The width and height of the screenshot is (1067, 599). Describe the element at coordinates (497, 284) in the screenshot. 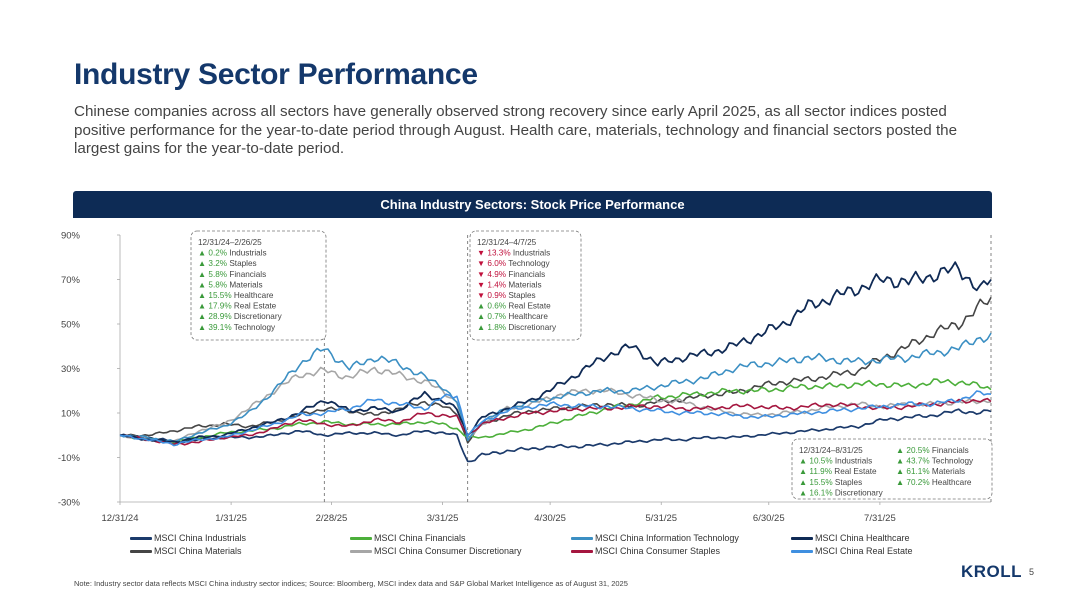

I see `annotation-value: 1.4%` at that location.